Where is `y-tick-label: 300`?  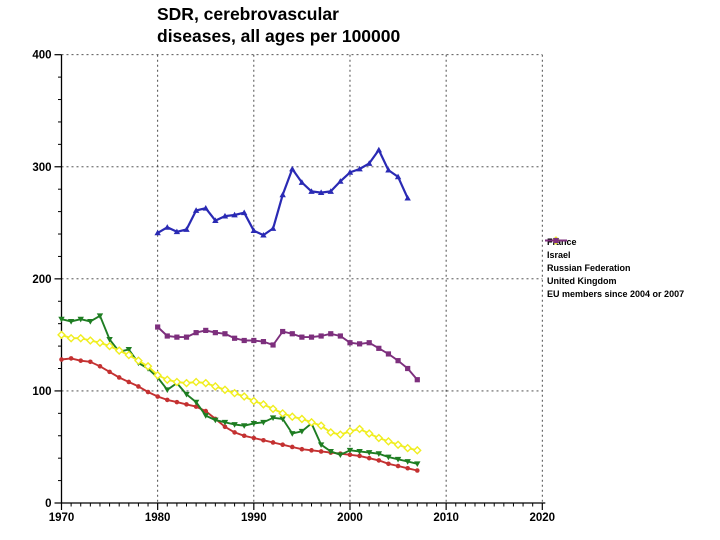
y-tick-label: 300 is located at coordinates (41, 168).